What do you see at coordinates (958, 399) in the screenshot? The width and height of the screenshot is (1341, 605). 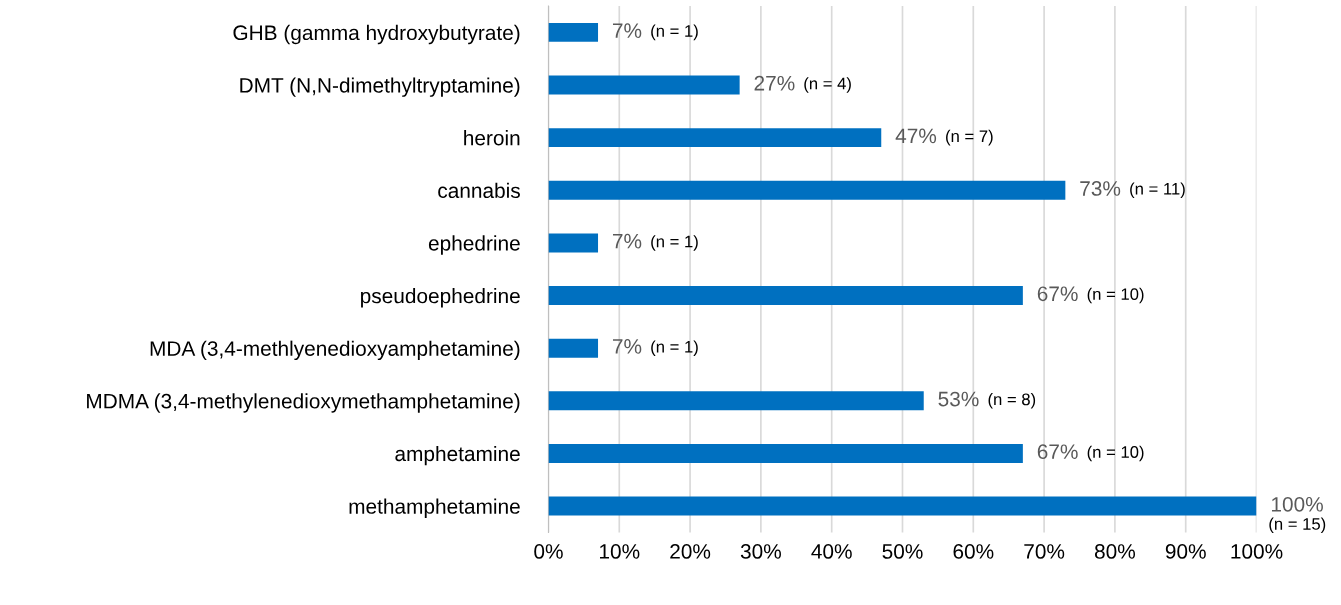 I see `data-label: 53%` at bounding box center [958, 399].